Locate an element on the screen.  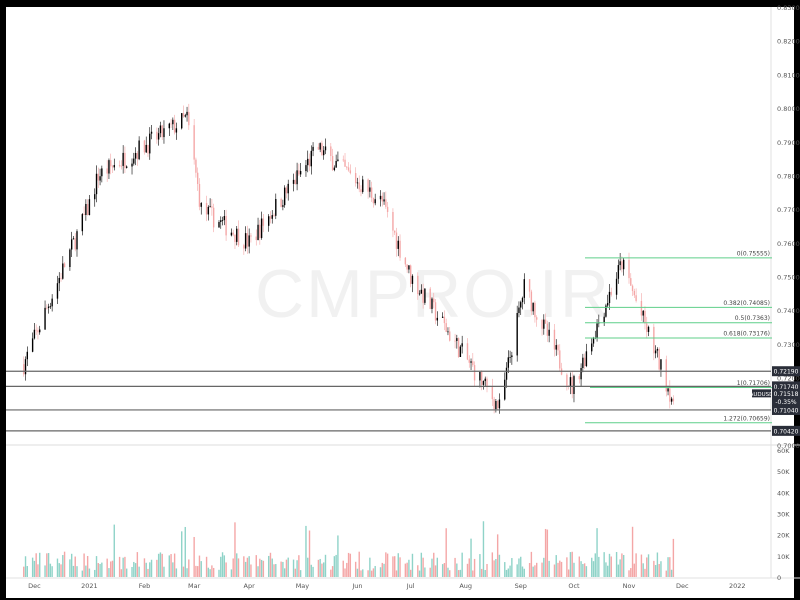
time-tick-label: Nov is located at coordinates (629, 586).